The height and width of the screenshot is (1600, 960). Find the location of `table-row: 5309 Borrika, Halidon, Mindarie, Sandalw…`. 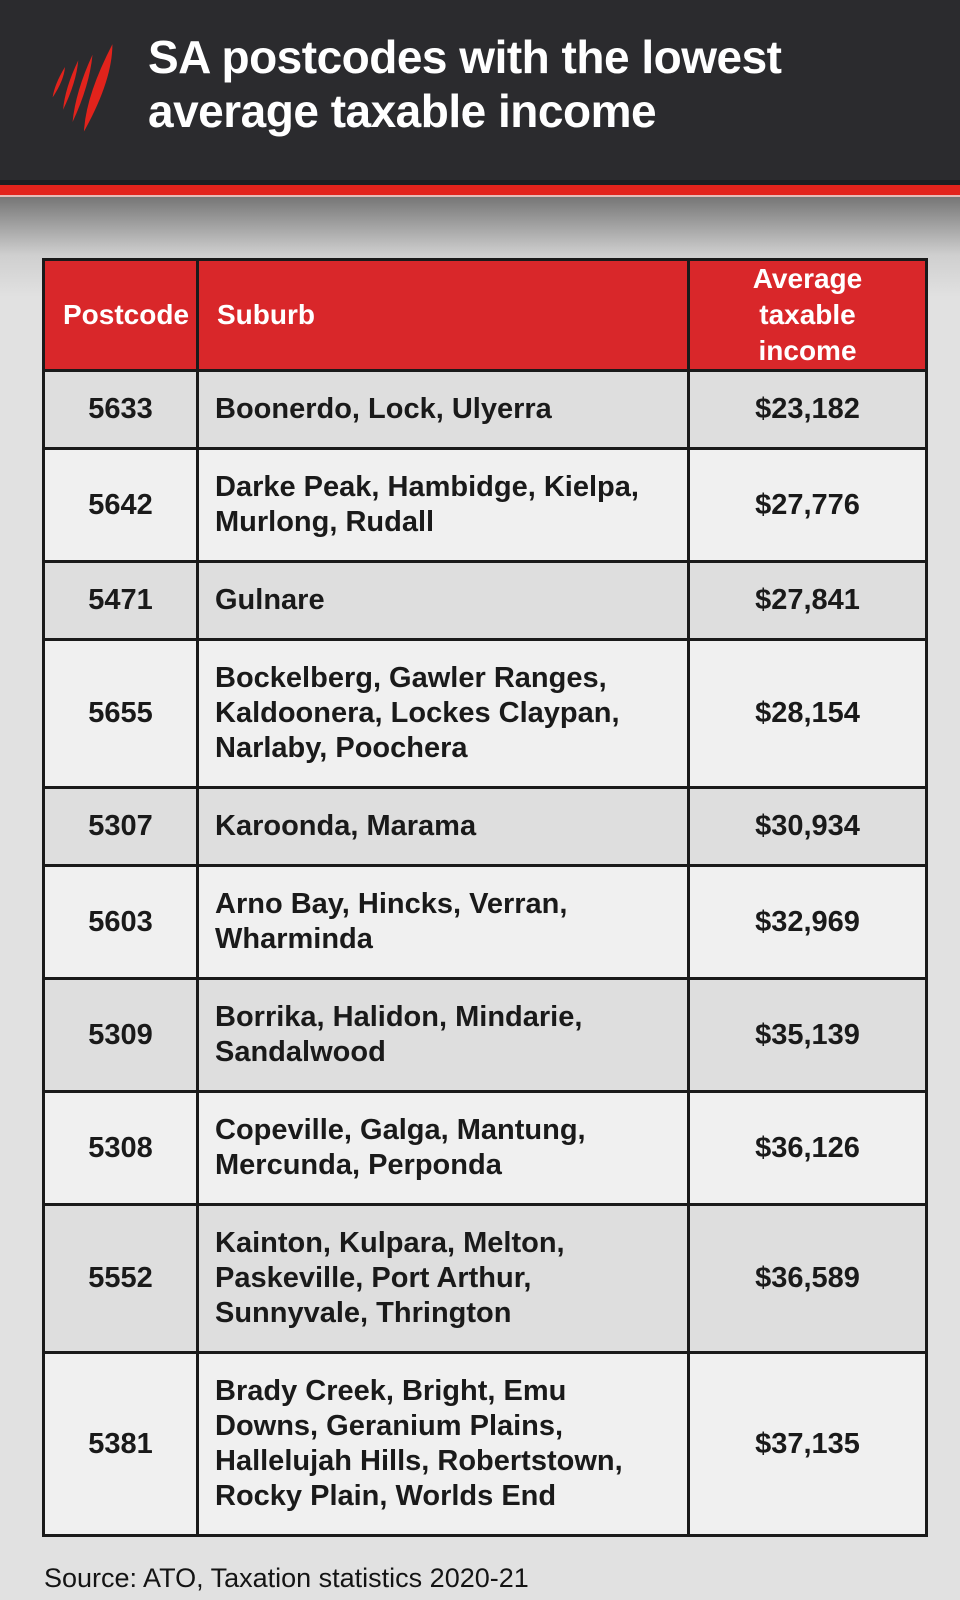

table-row: 5309 Borrika, Halidon, Mindarie, Sandalw… is located at coordinates (485, 1035).